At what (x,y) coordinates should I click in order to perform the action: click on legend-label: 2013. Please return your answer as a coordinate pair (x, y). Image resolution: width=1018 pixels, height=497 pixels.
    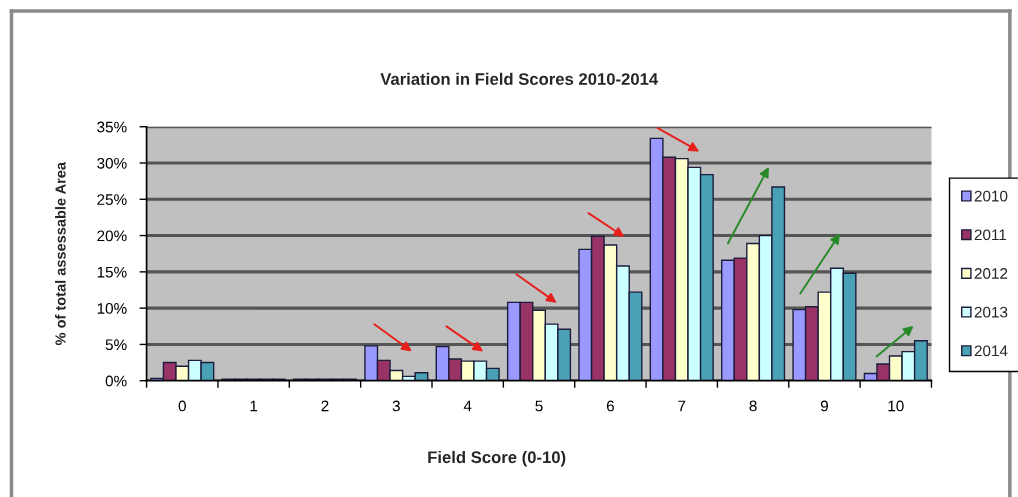
    Looking at the image, I should click on (991, 312).